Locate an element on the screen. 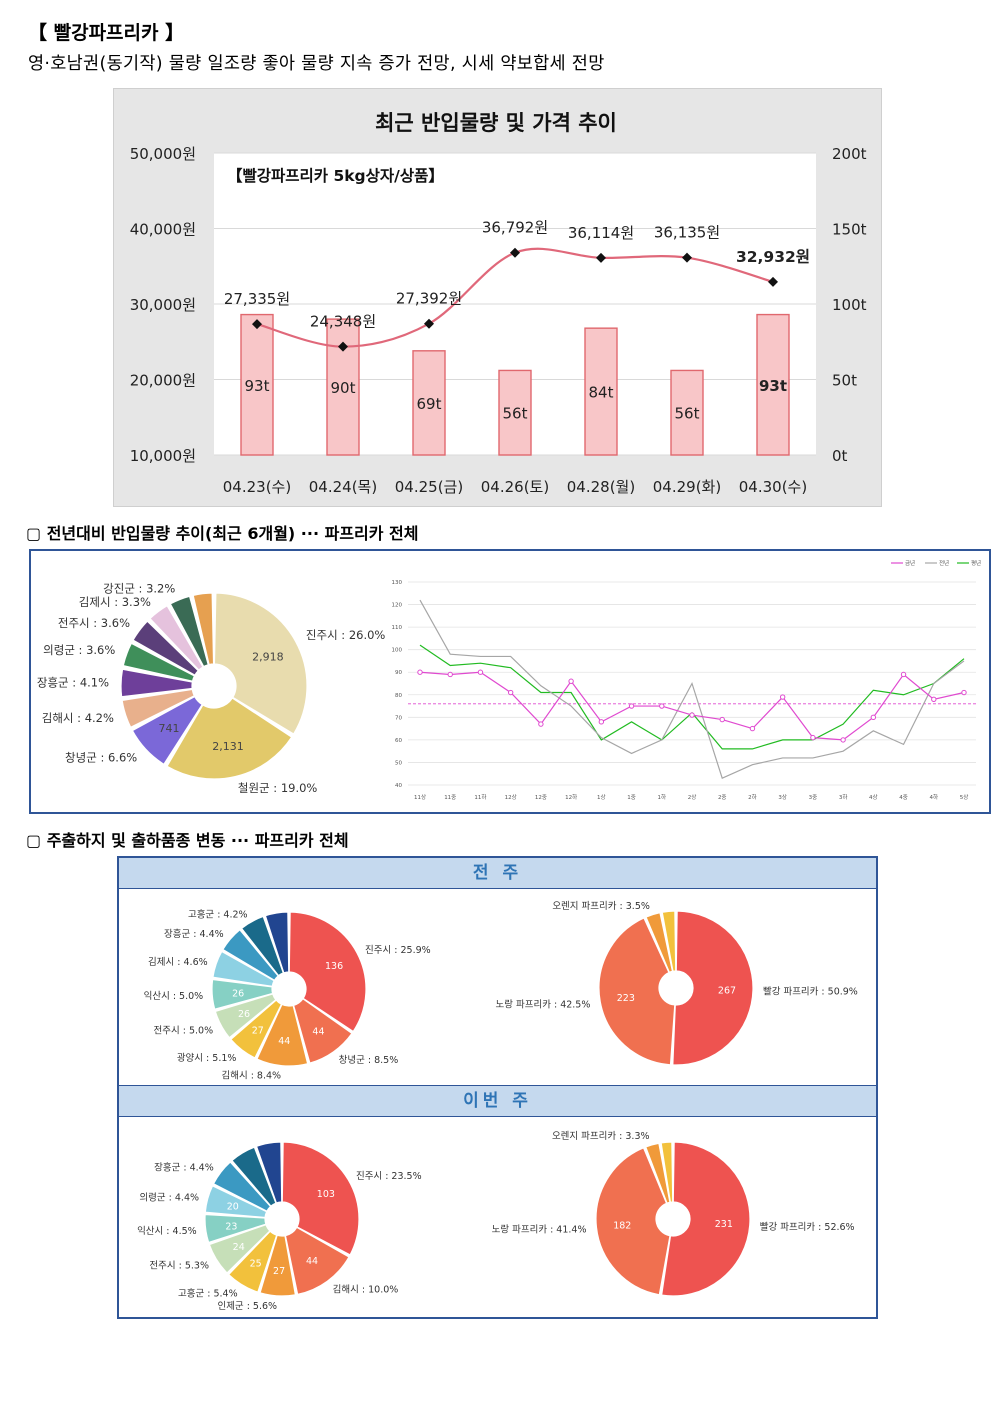 The image size is (992, 1403). x-tick-label: 04.30(수) is located at coordinates (773, 487).